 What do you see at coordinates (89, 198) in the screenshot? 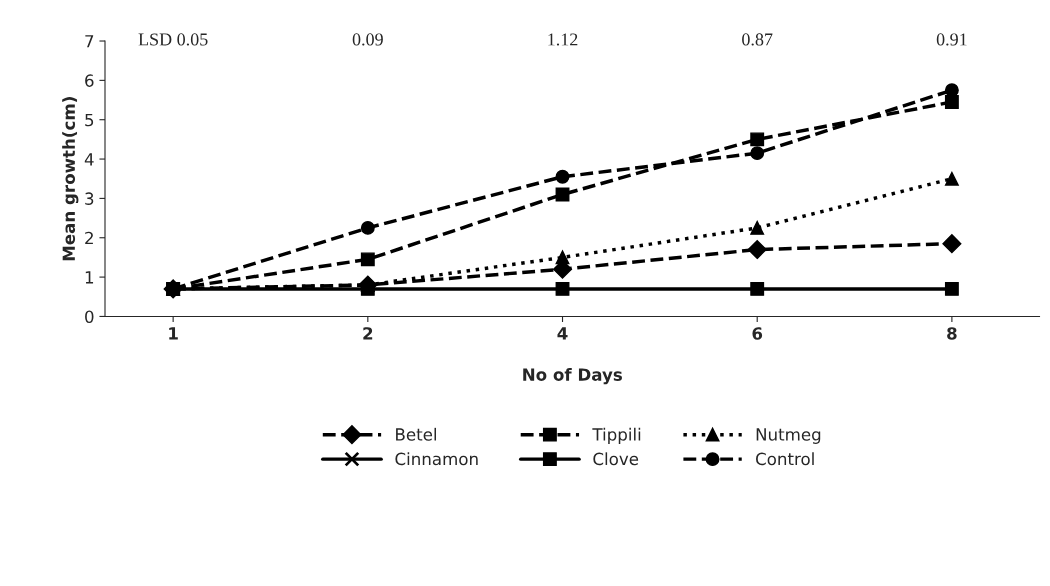
I see `y-tick-label: 3` at bounding box center [89, 198].